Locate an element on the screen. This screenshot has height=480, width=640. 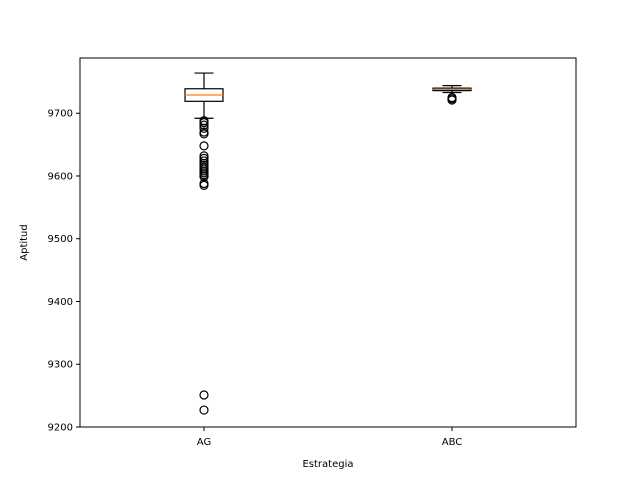
y-tick-label: 9400 is located at coordinates (60, 302).